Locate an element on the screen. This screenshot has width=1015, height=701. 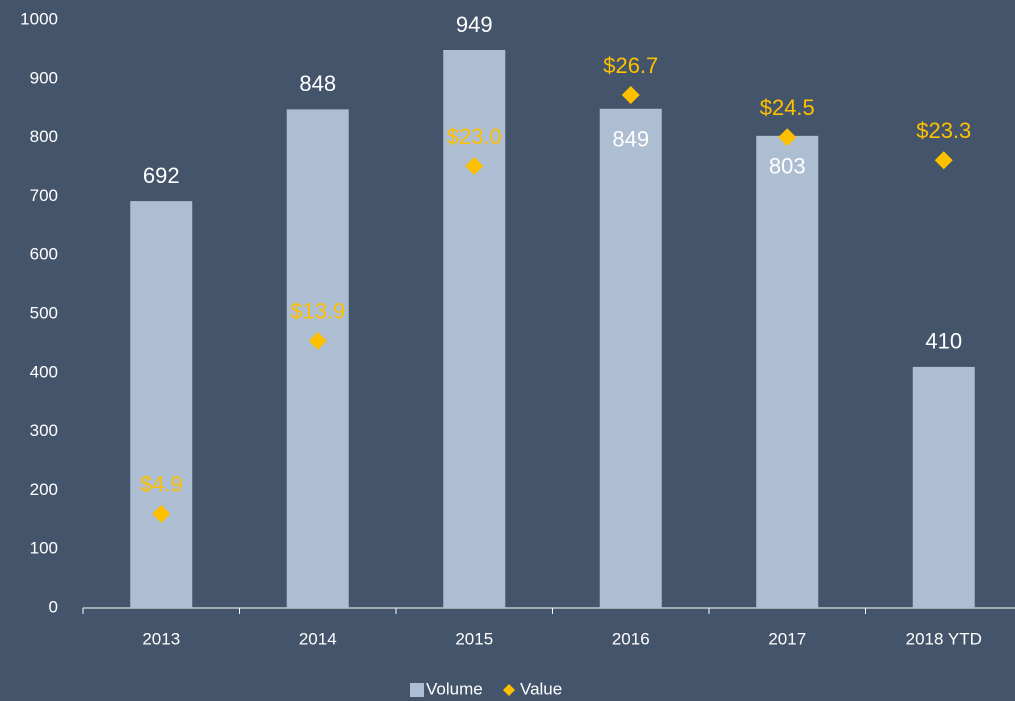
x-tick-label: 2016 is located at coordinates (631, 638).